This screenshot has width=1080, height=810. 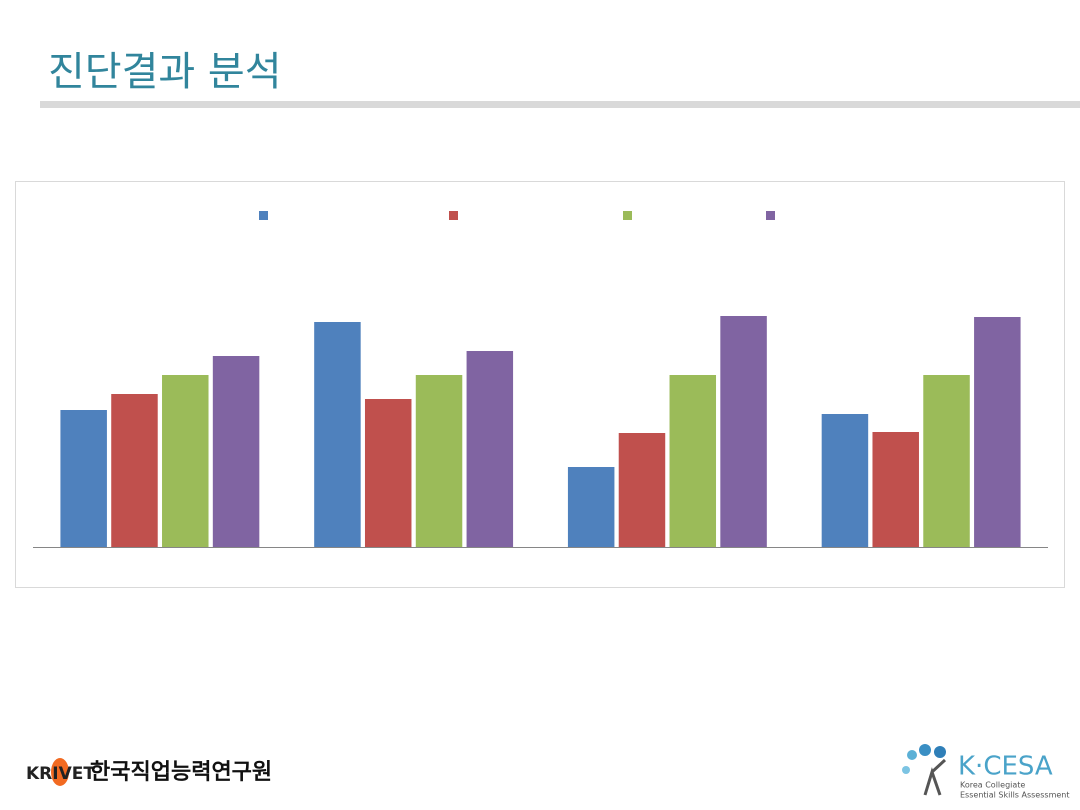 I want to click on logo-brand: K·CESA, so click(x=1005, y=767).